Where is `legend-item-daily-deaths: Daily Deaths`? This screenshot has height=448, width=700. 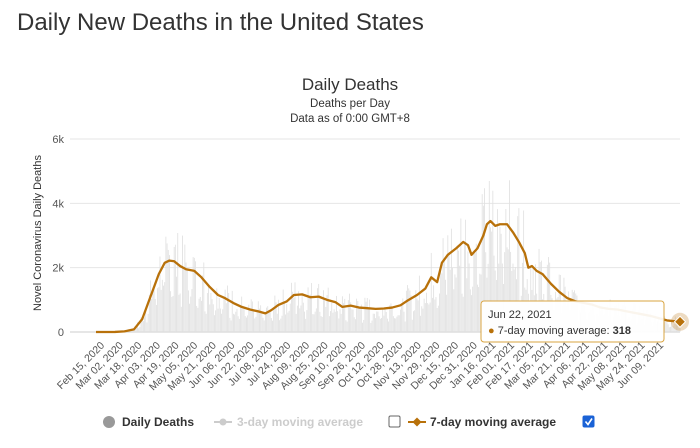 legend-item-daily-deaths: Daily Deaths is located at coordinates (148, 422).